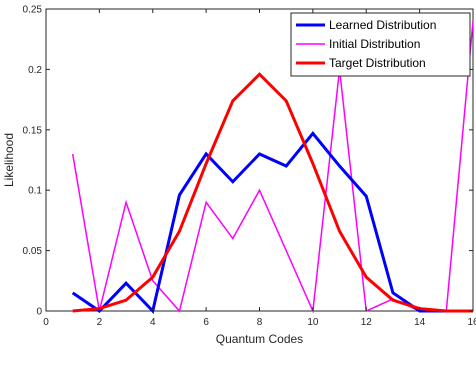 The image size is (476, 376). What do you see at coordinates (259, 339) in the screenshot?
I see `x-axis-label: Quantum Codes` at bounding box center [259, 339].